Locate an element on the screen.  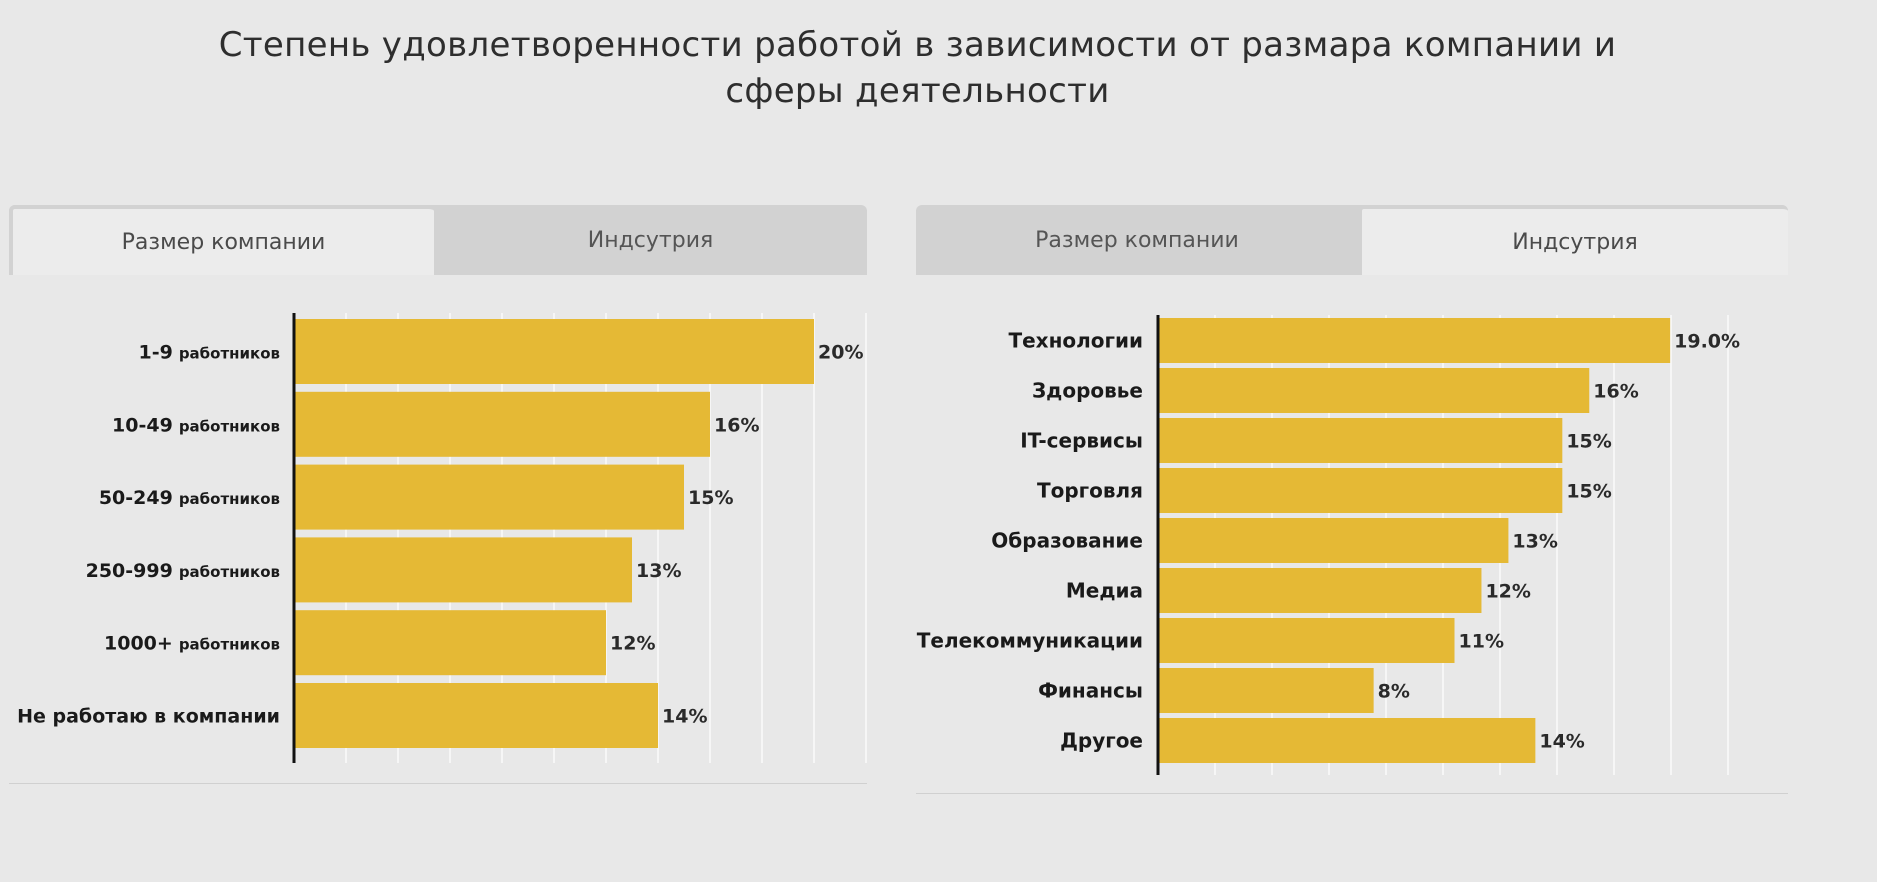
category-label: Образование is located at coordinates (1067, 541).